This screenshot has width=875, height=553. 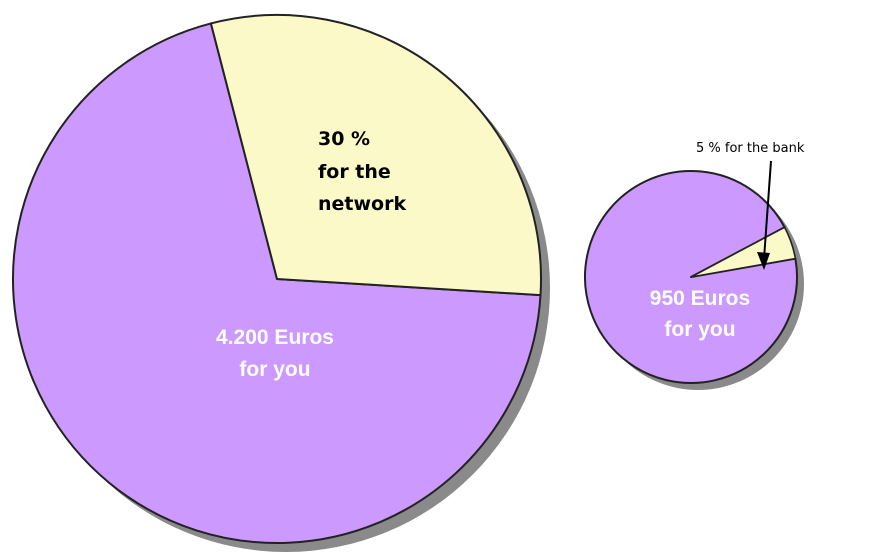 I want to click on large-for-you-label: for you, so click(x=274, y=369).